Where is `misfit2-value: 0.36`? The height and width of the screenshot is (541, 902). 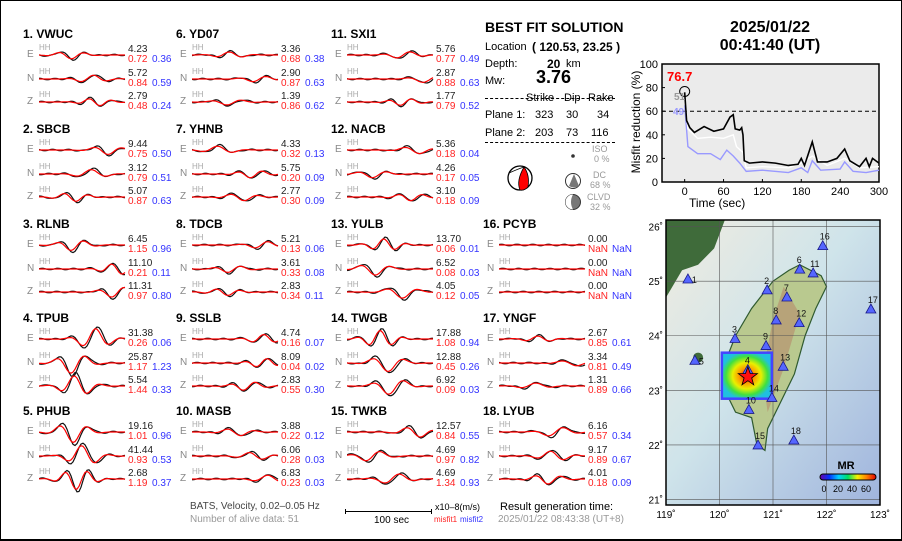
misfit2-value: 0.36 is located at coordinates (162, 59).